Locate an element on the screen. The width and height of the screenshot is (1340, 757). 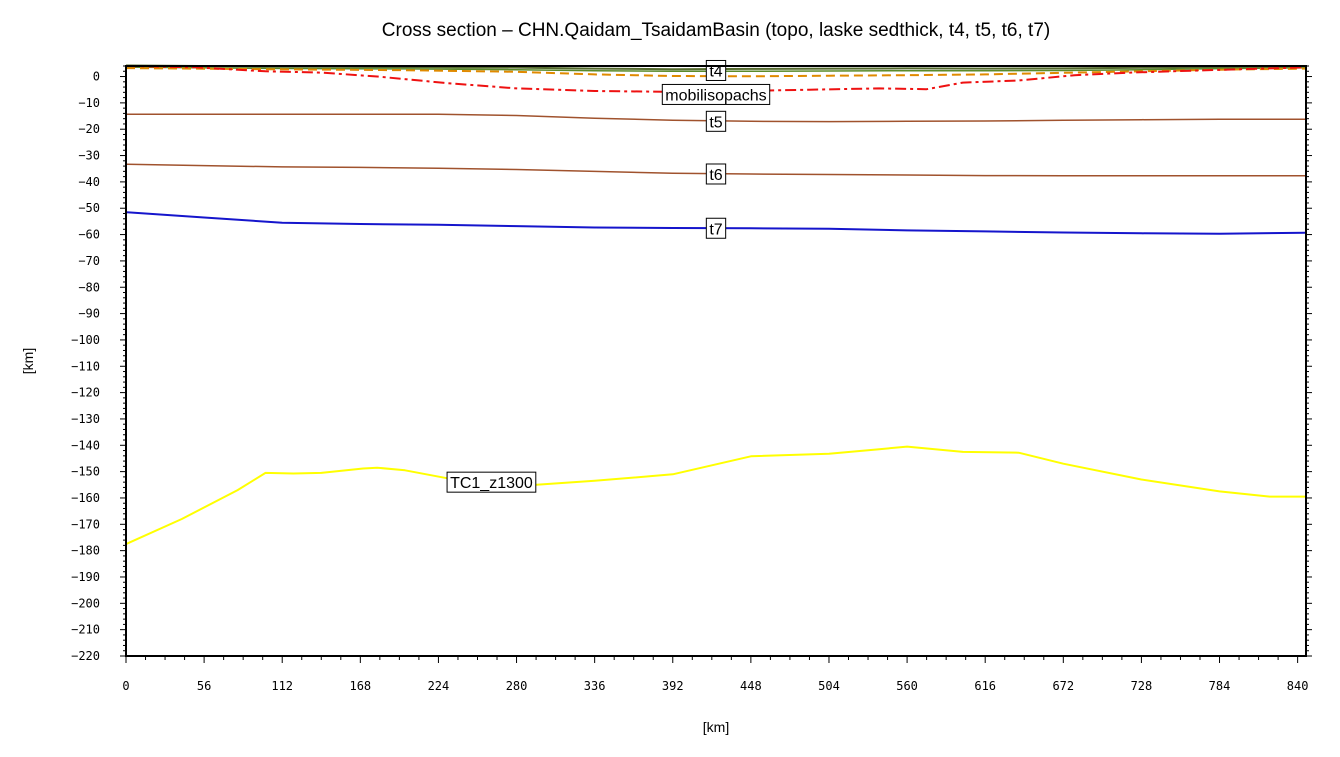
series-labels: t4 mobilisopachs t5 t6 t7 TC1_z1300 is located at coordinates (608, 276).